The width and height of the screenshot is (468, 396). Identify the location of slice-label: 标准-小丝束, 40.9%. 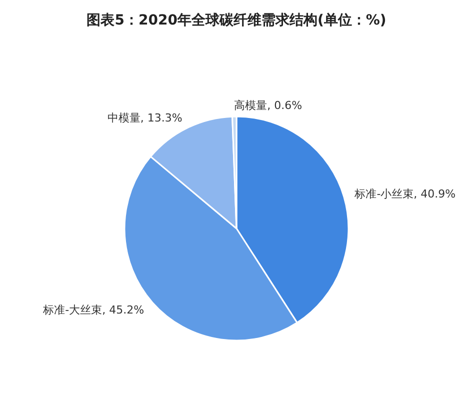
(405, 193).